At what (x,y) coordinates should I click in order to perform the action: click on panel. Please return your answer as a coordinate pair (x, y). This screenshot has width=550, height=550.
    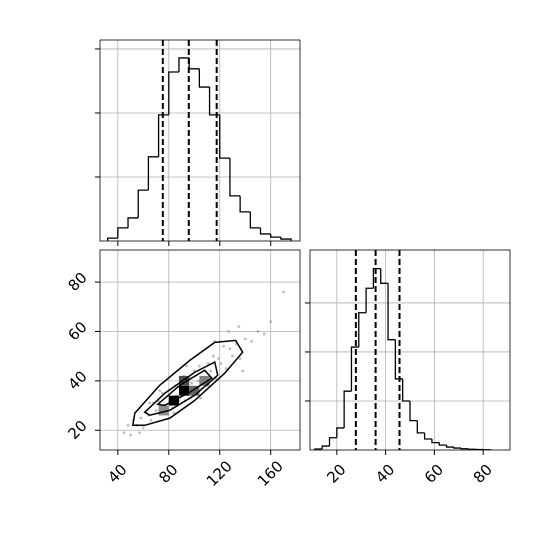
    Looking at the image, I should click on (198, 142).